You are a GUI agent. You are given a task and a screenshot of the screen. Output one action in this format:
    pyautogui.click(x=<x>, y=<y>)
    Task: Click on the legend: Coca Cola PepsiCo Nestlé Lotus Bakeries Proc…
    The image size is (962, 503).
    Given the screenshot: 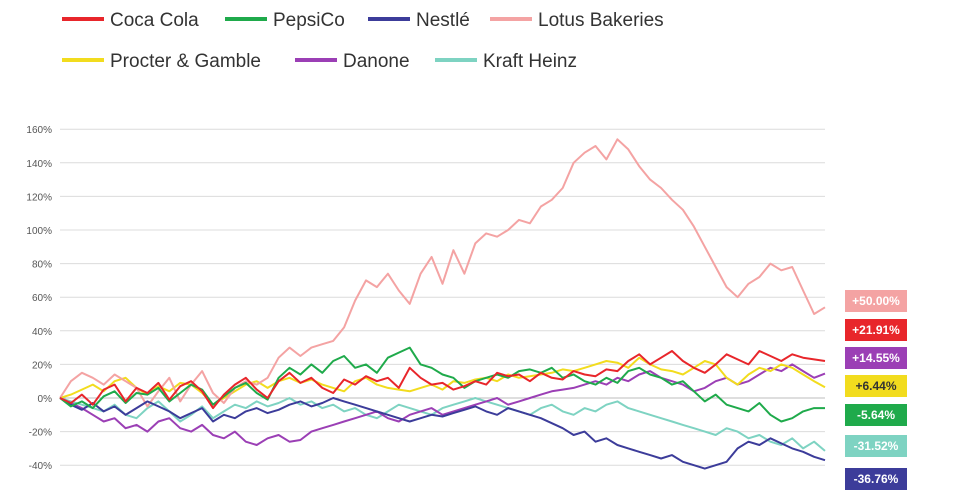 What is the action you would take?
    pyautogui.click(x=363, y=41)
    